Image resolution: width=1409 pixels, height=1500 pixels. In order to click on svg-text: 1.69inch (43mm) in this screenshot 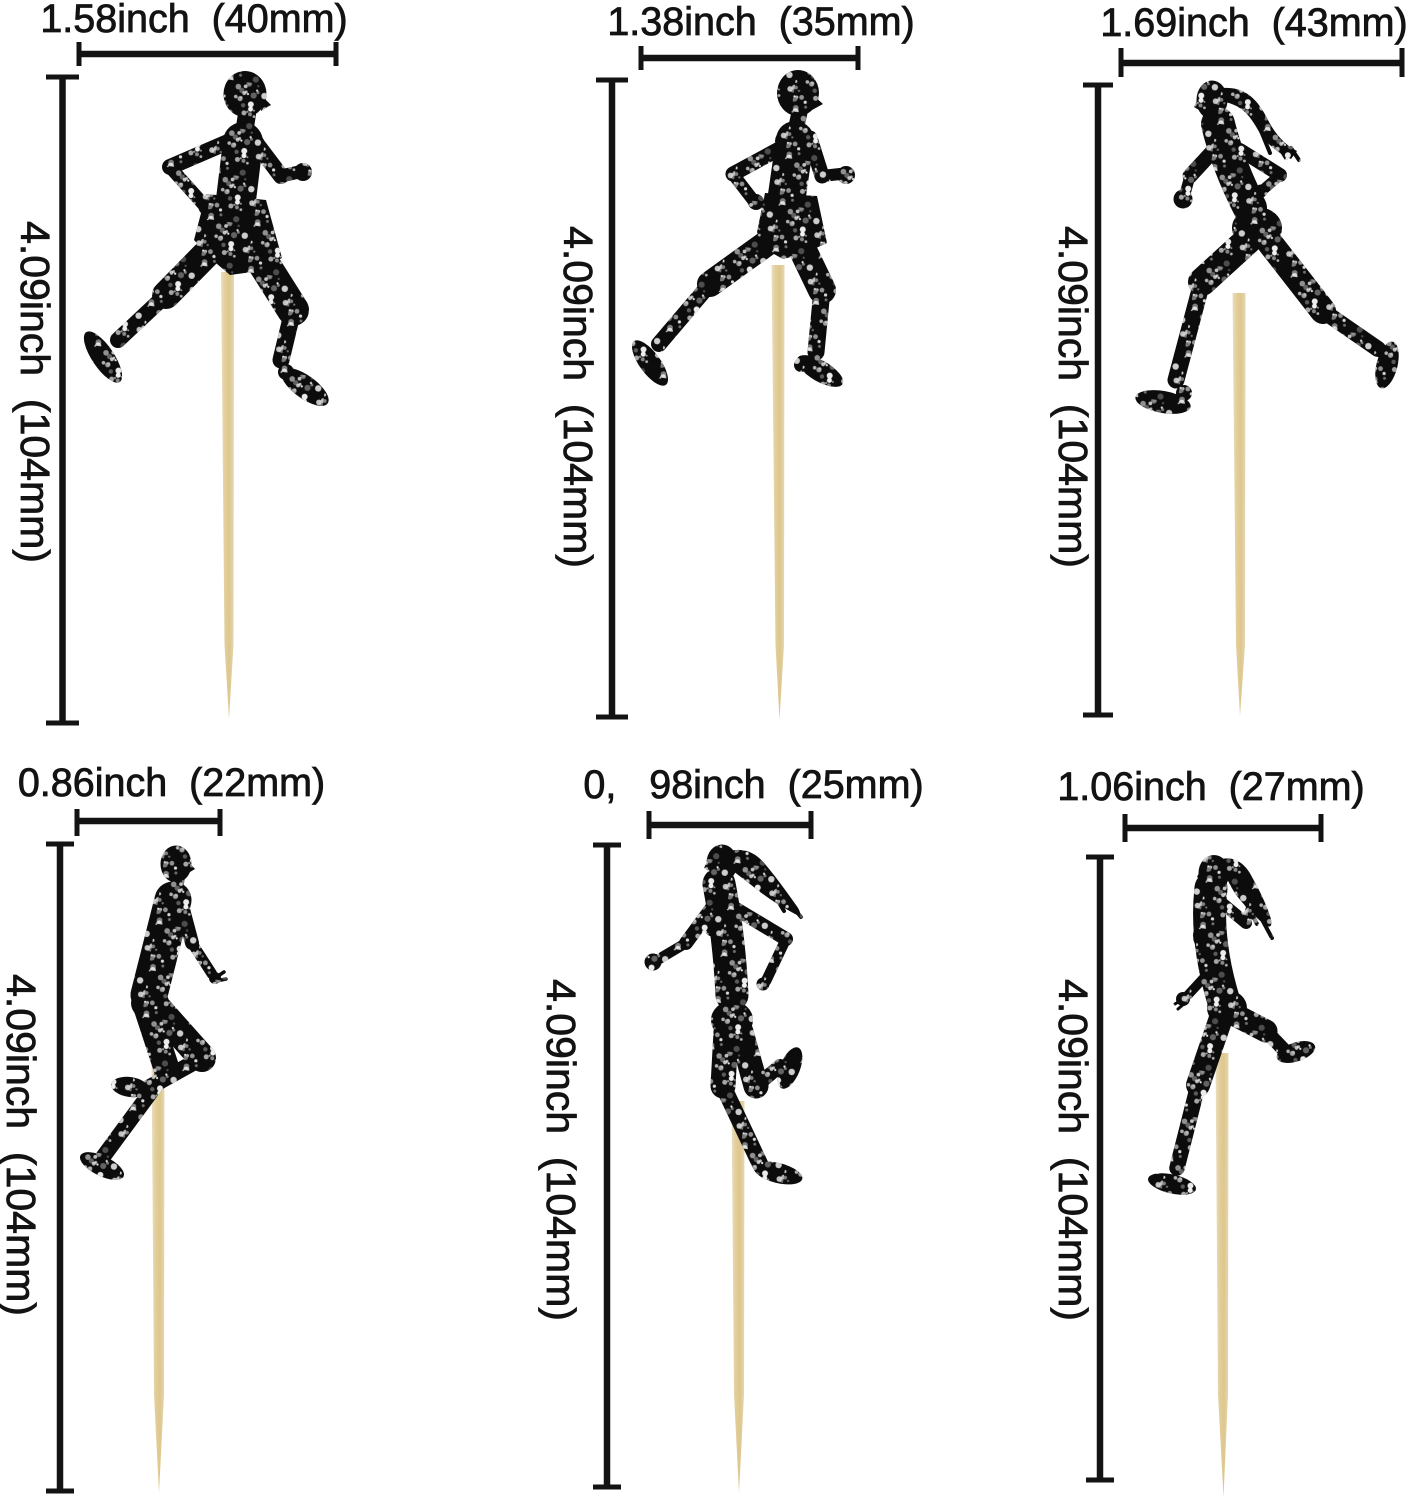, I will do `click(1253, 23)`.